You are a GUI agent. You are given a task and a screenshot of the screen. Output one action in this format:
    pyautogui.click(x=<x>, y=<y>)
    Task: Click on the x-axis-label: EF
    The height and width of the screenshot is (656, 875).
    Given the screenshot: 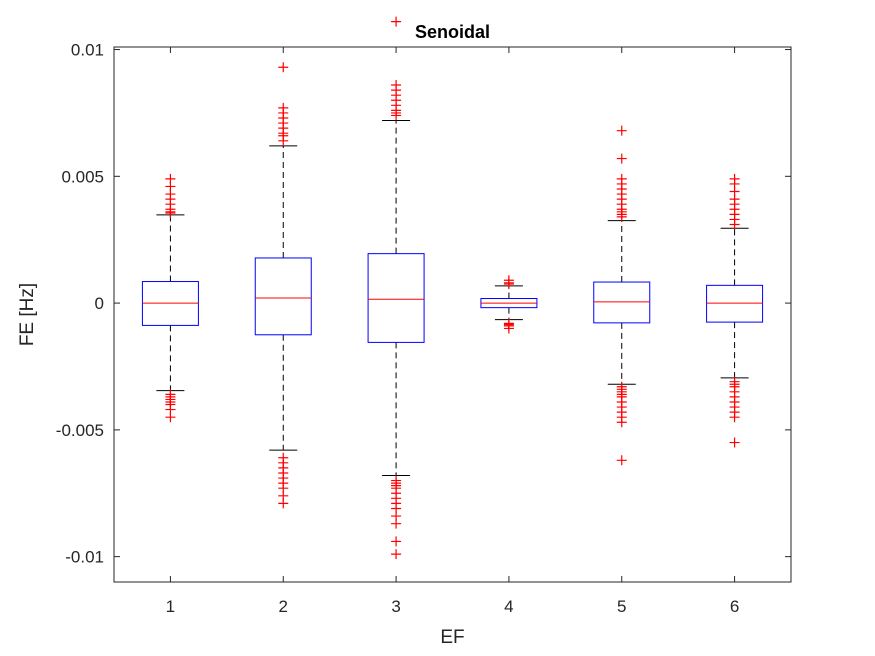 What is the action you would take?
    pyautogui.click(x=452, y=637)
    